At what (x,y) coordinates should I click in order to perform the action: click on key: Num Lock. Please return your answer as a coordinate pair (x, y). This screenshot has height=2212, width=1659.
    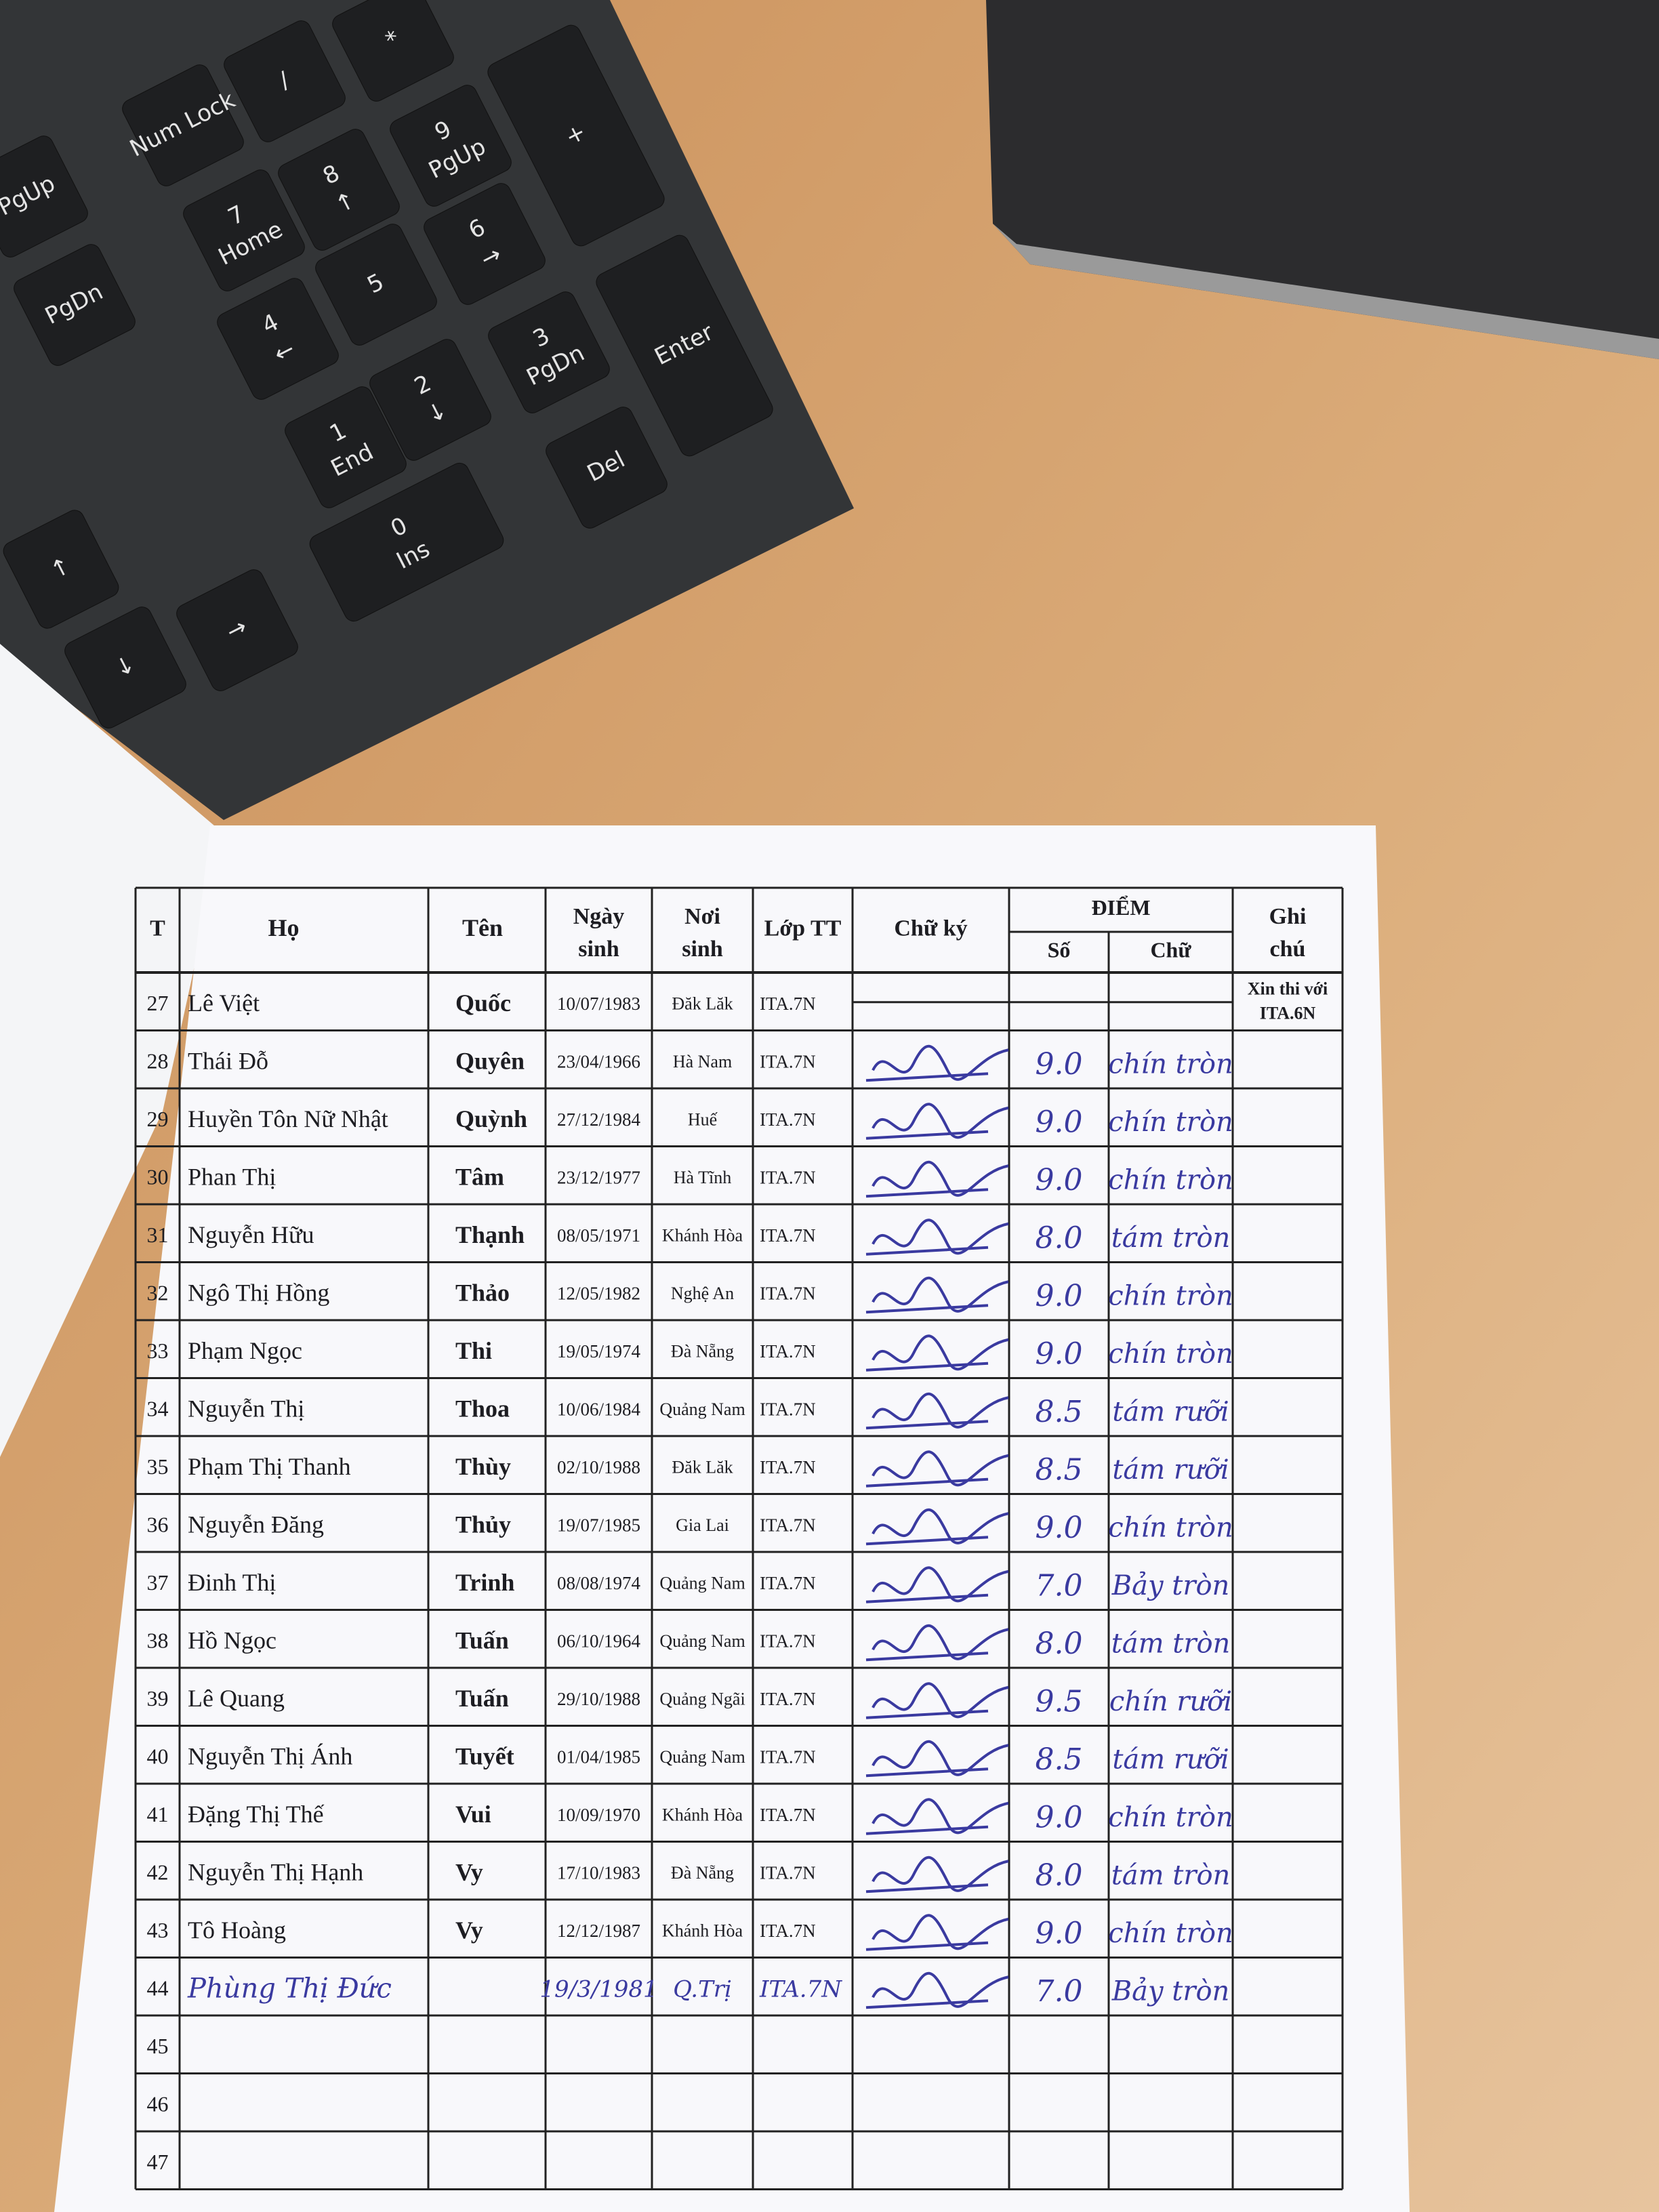
    Looking at the image, I should click on (183, 125).